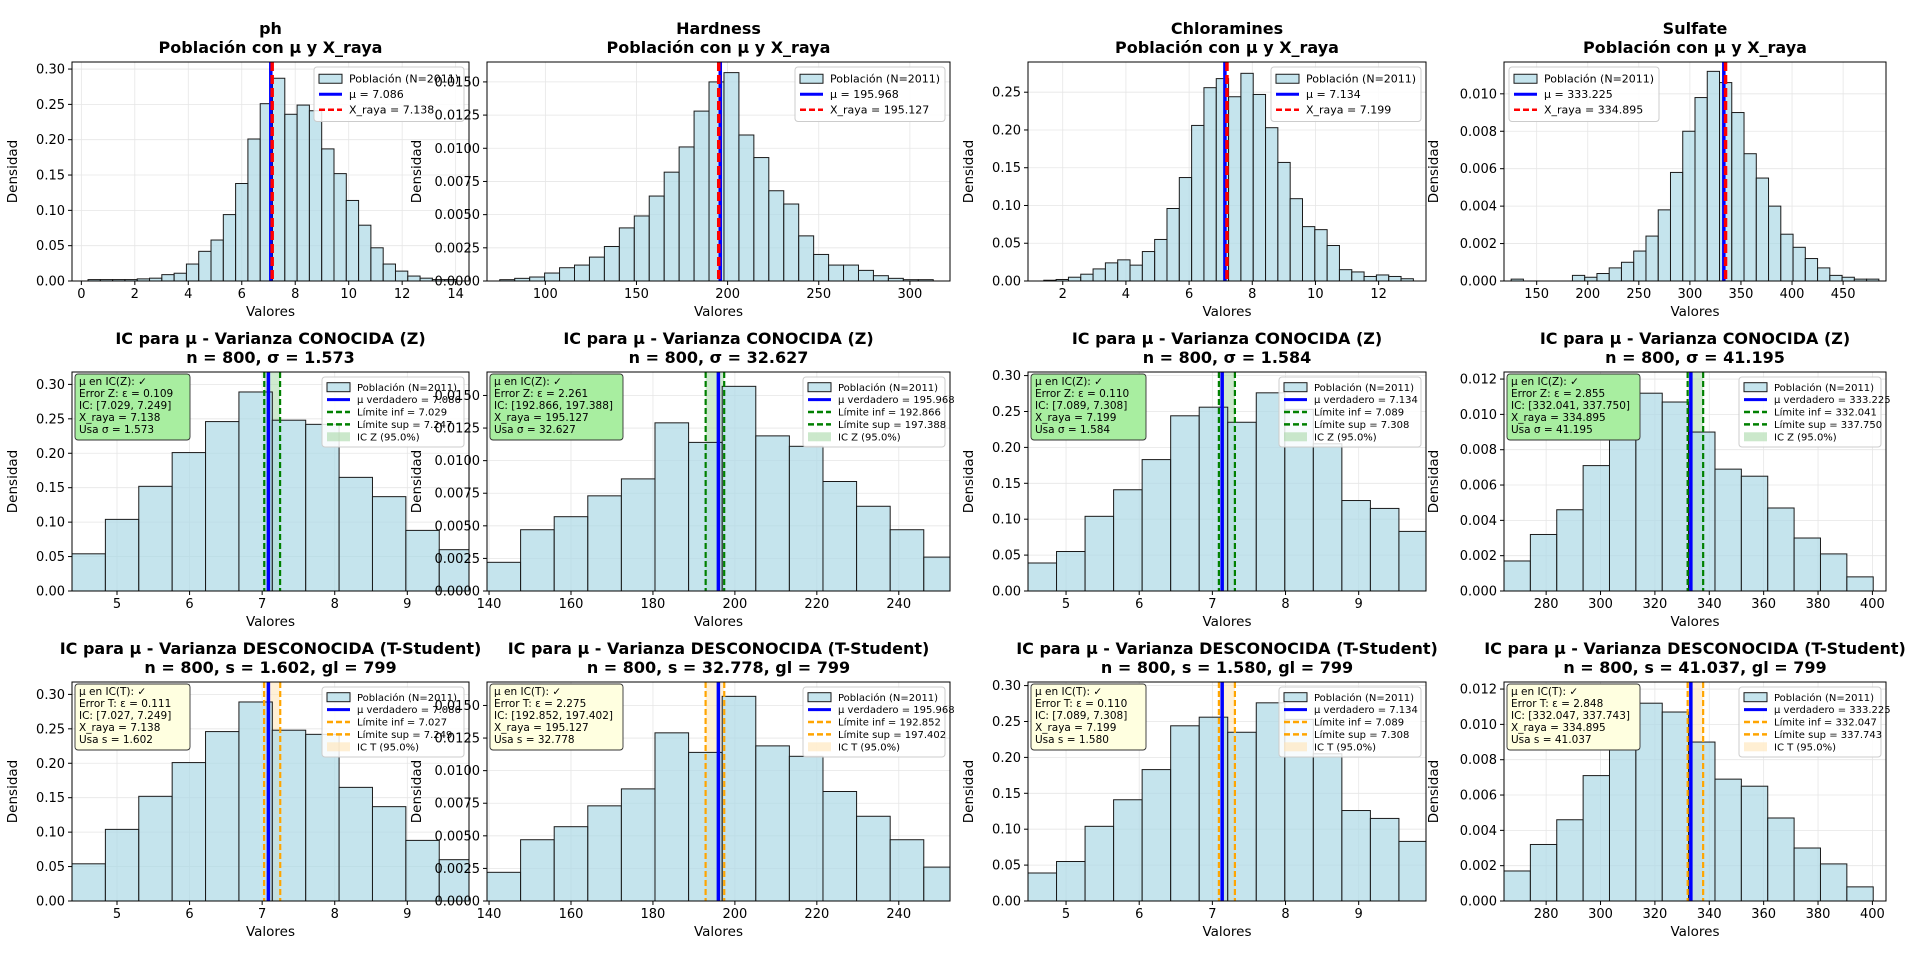 Image resolution: width=1920 pixels, height=967 pixels. Describe the element at coordinates (1570, 716) in the screenshot. I see `info-text: IC: [332.047, 337.743]` at that location.